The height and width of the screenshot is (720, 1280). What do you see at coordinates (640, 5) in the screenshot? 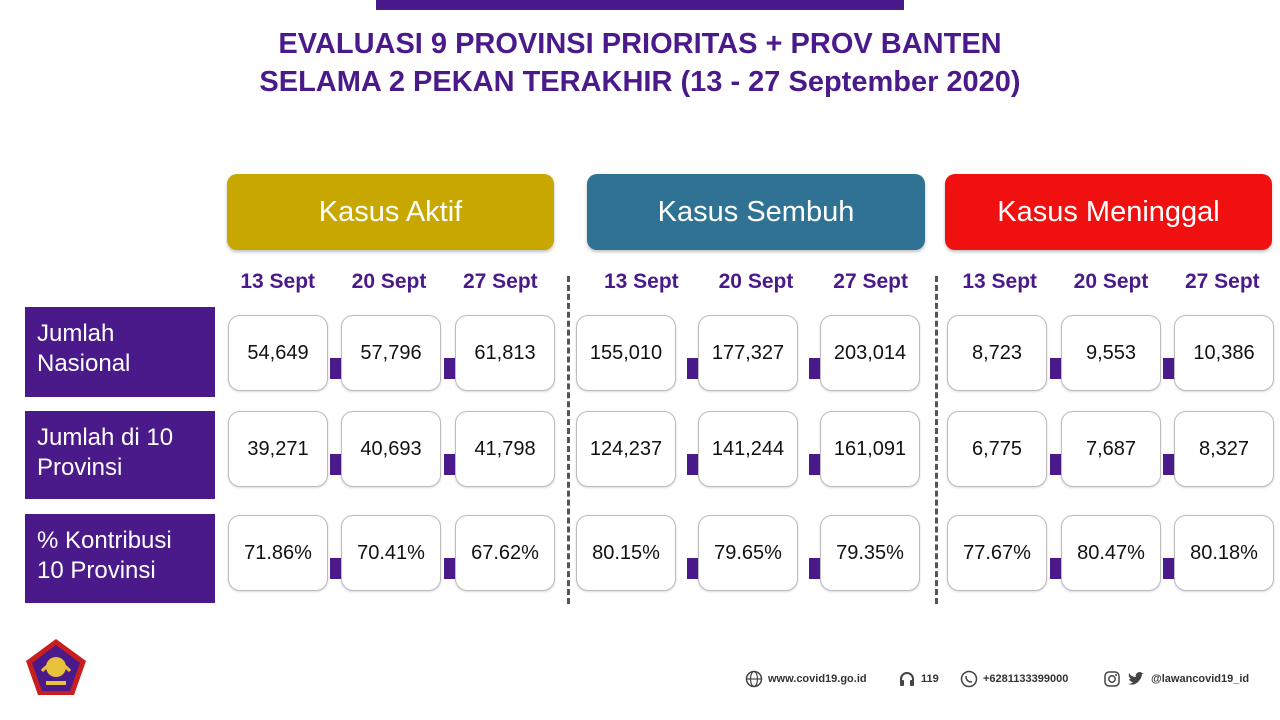
I see `top-accent-bar` at bounding box center [640, 5].